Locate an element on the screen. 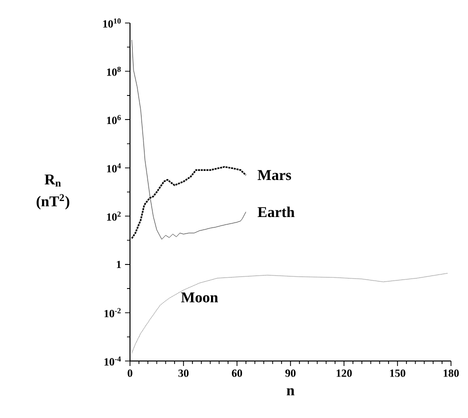 Image resolution: width=468 pixels, height=418 pixels. y-tick-label: 10$^{-4}$ is located at coordinates (112, 361).